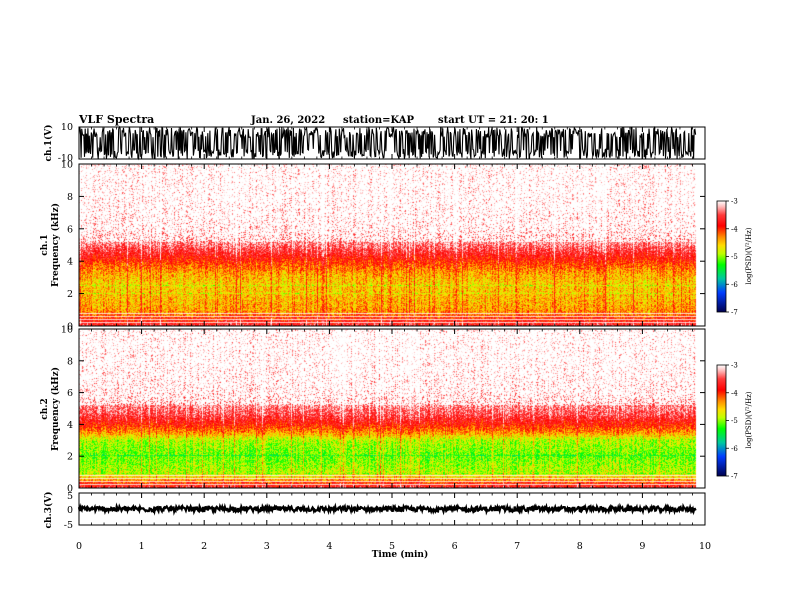  I want to click on ch1-ytick-top: 10, so click(67, 127).